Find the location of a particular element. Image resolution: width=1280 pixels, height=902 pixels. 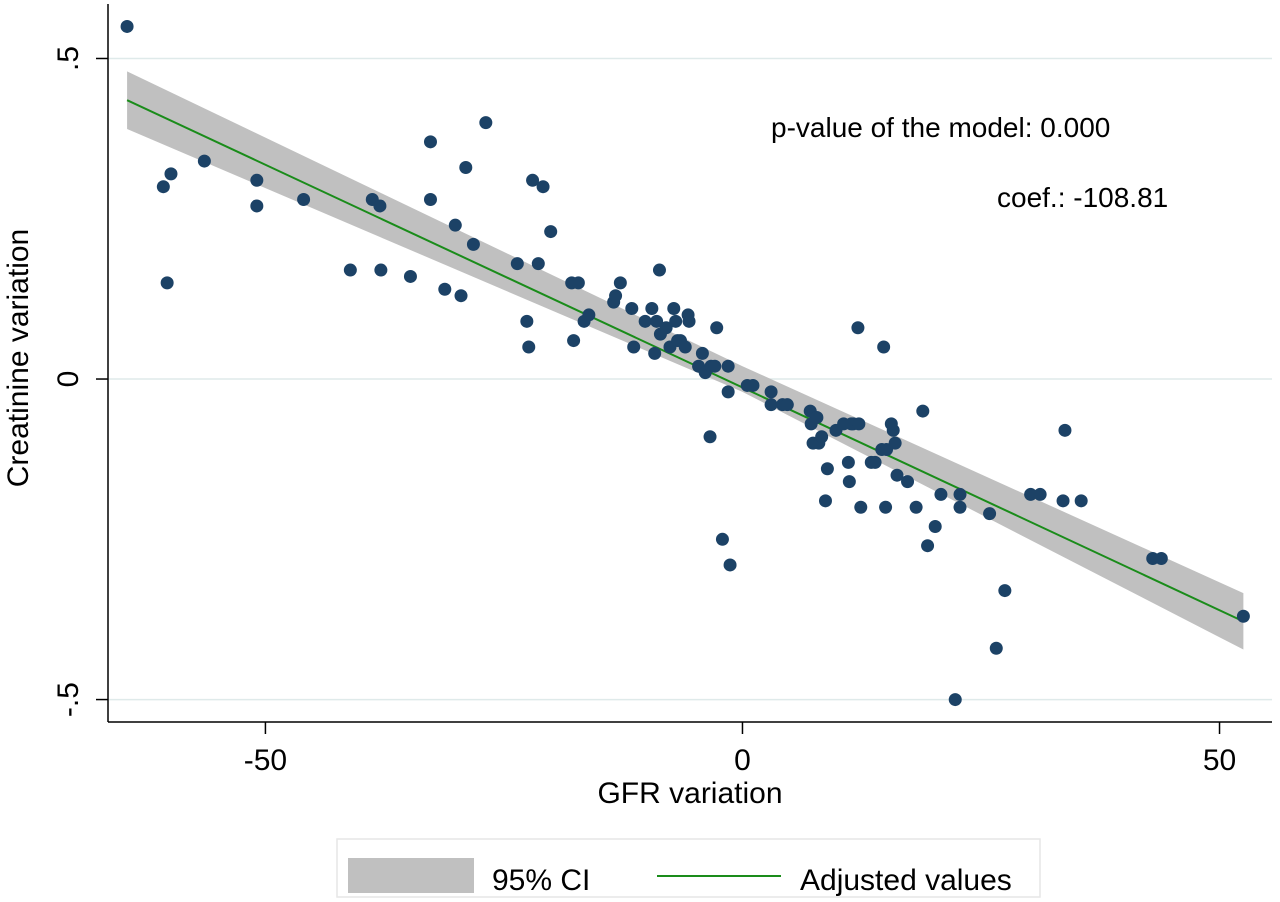

y-axis-title: Creatinine variation is located at coordinates (18, 358).